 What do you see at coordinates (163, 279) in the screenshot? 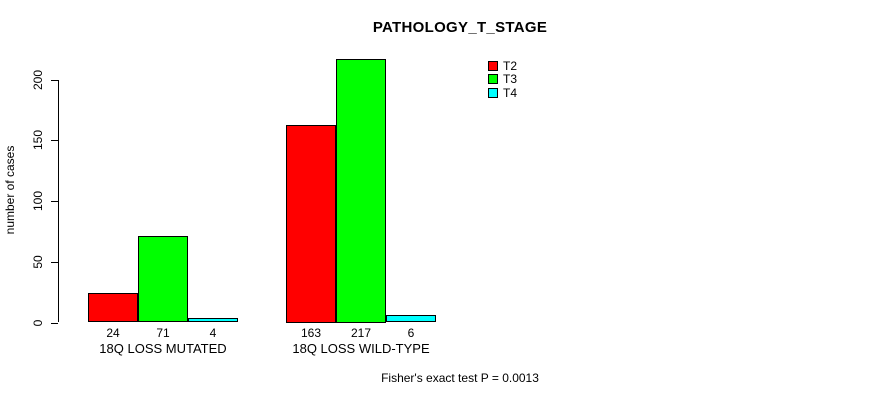
I see `bar-t3-group1` at bounding box center [163, 279].